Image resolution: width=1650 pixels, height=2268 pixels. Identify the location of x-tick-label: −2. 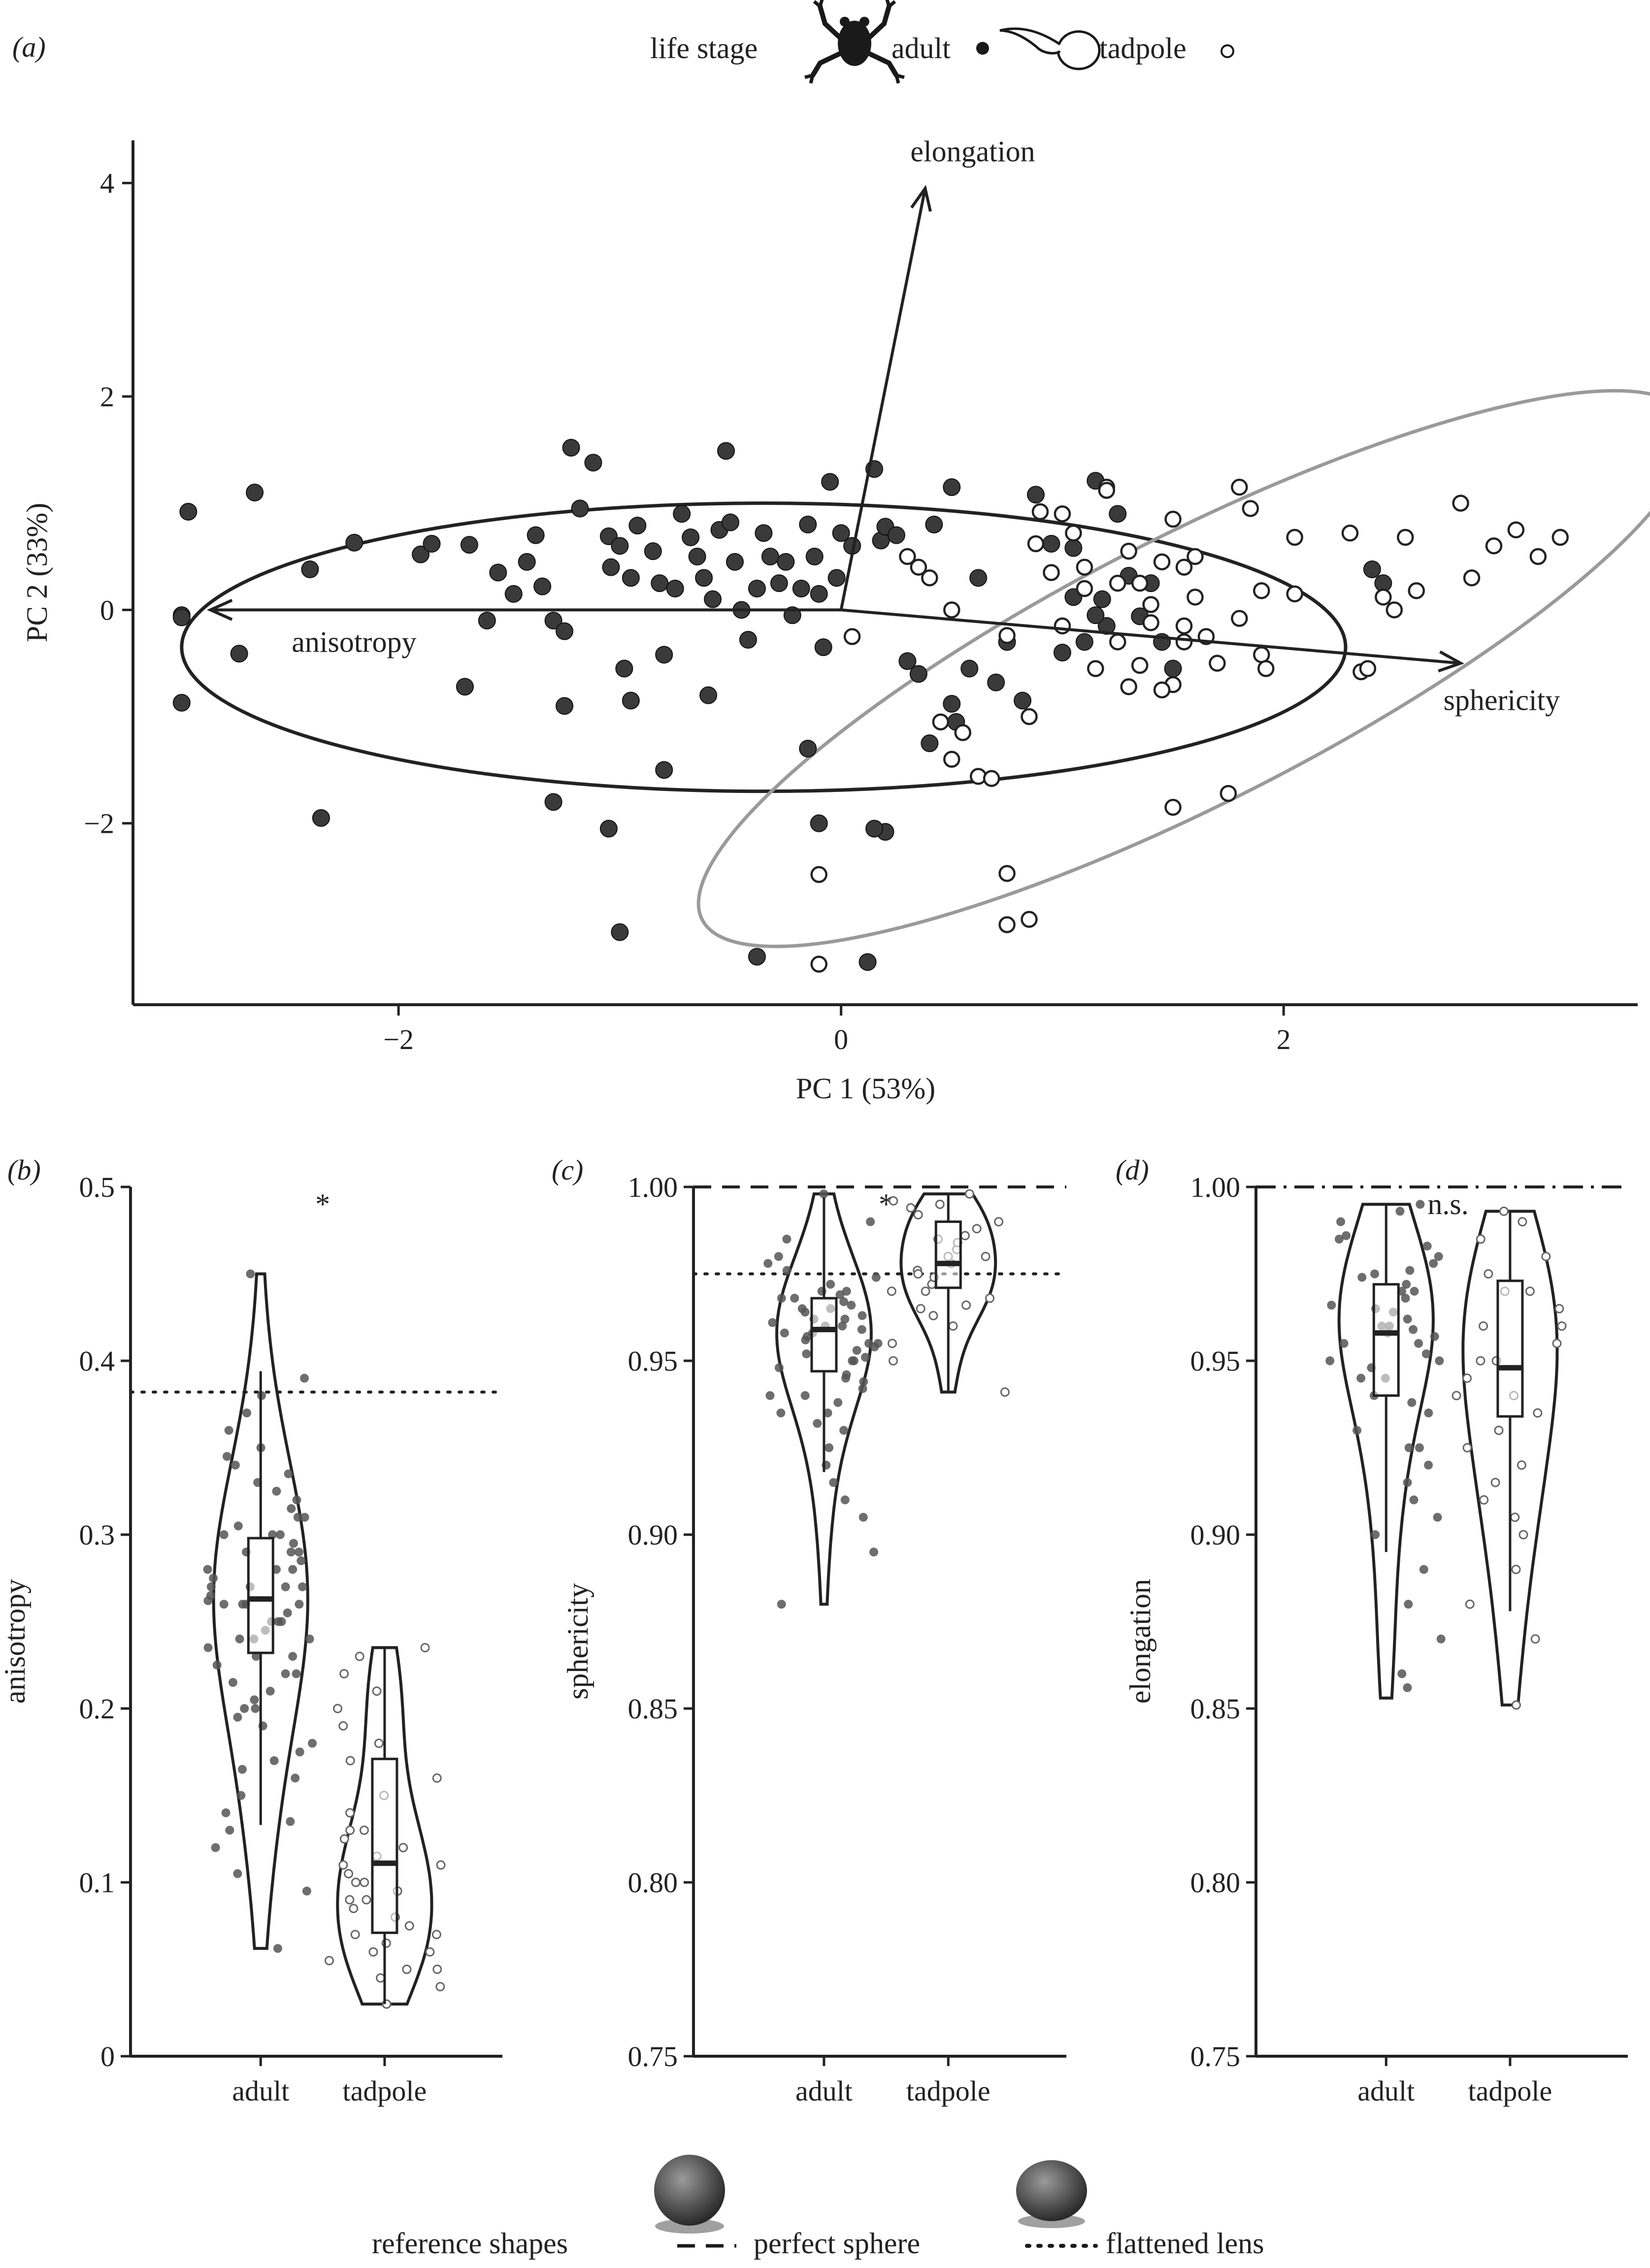
(398, 1039).